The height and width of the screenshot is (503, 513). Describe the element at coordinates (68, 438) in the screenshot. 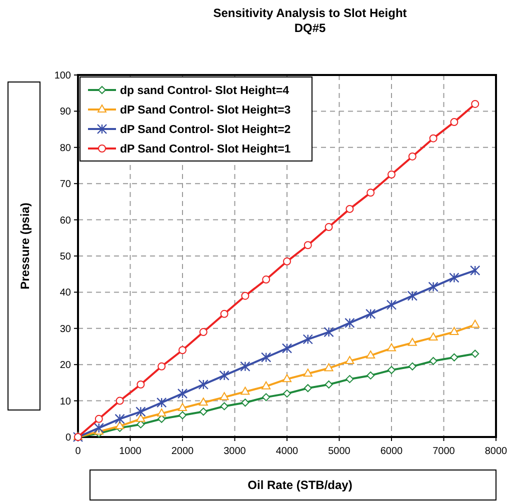

I see `y-tick-label: 0` at that location.